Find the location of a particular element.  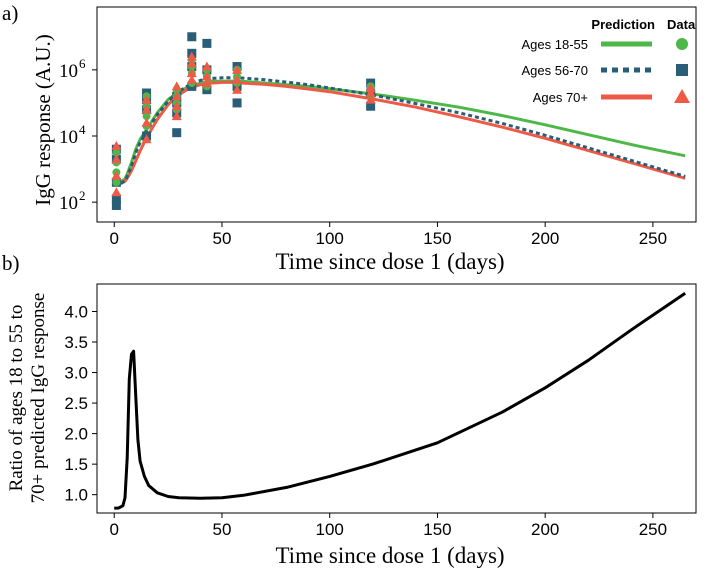

panel-a-data-points is located at coordinates (243, 121).